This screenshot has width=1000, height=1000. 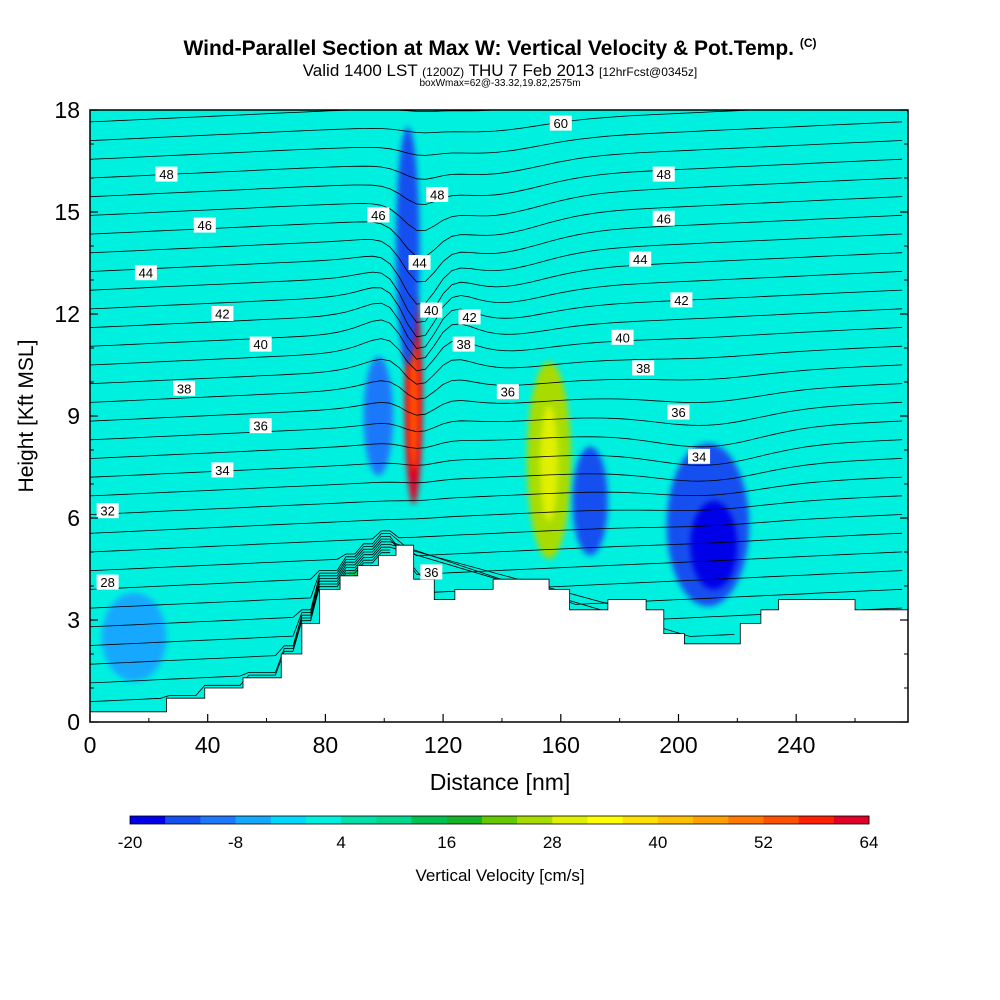 What do you see at coordinates (531, 70) in the screenshot?
I see `valid-date: THU 7 Feb 2013` at bounding box center [531, 70].